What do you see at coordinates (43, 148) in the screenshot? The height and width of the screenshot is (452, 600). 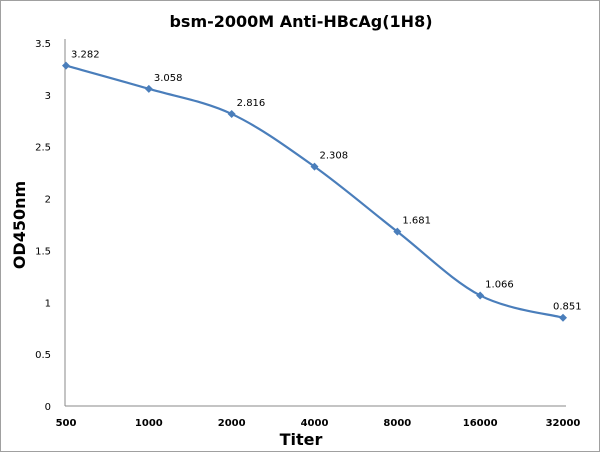 I see `y-tick-label: 2.5` at bounding box center [43, 148].